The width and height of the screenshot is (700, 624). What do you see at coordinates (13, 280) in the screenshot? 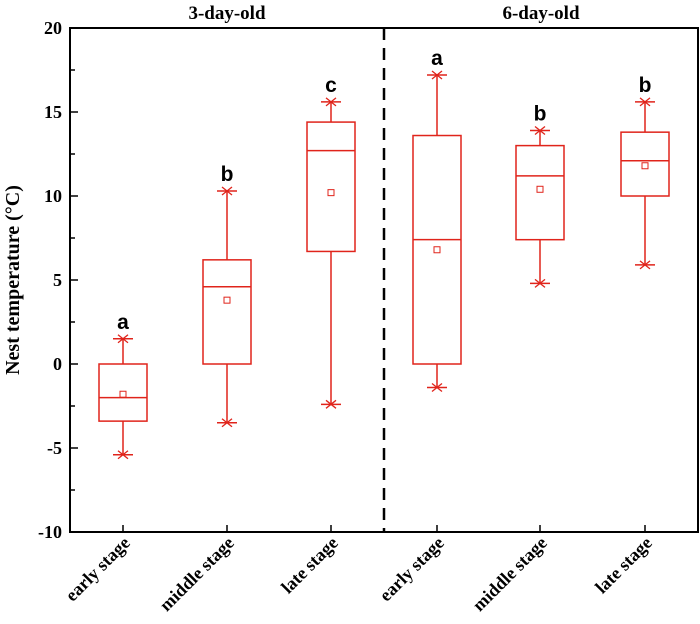
I see `y-axis-title: Nest temperature (°C)` at bounding box center [13, 280].